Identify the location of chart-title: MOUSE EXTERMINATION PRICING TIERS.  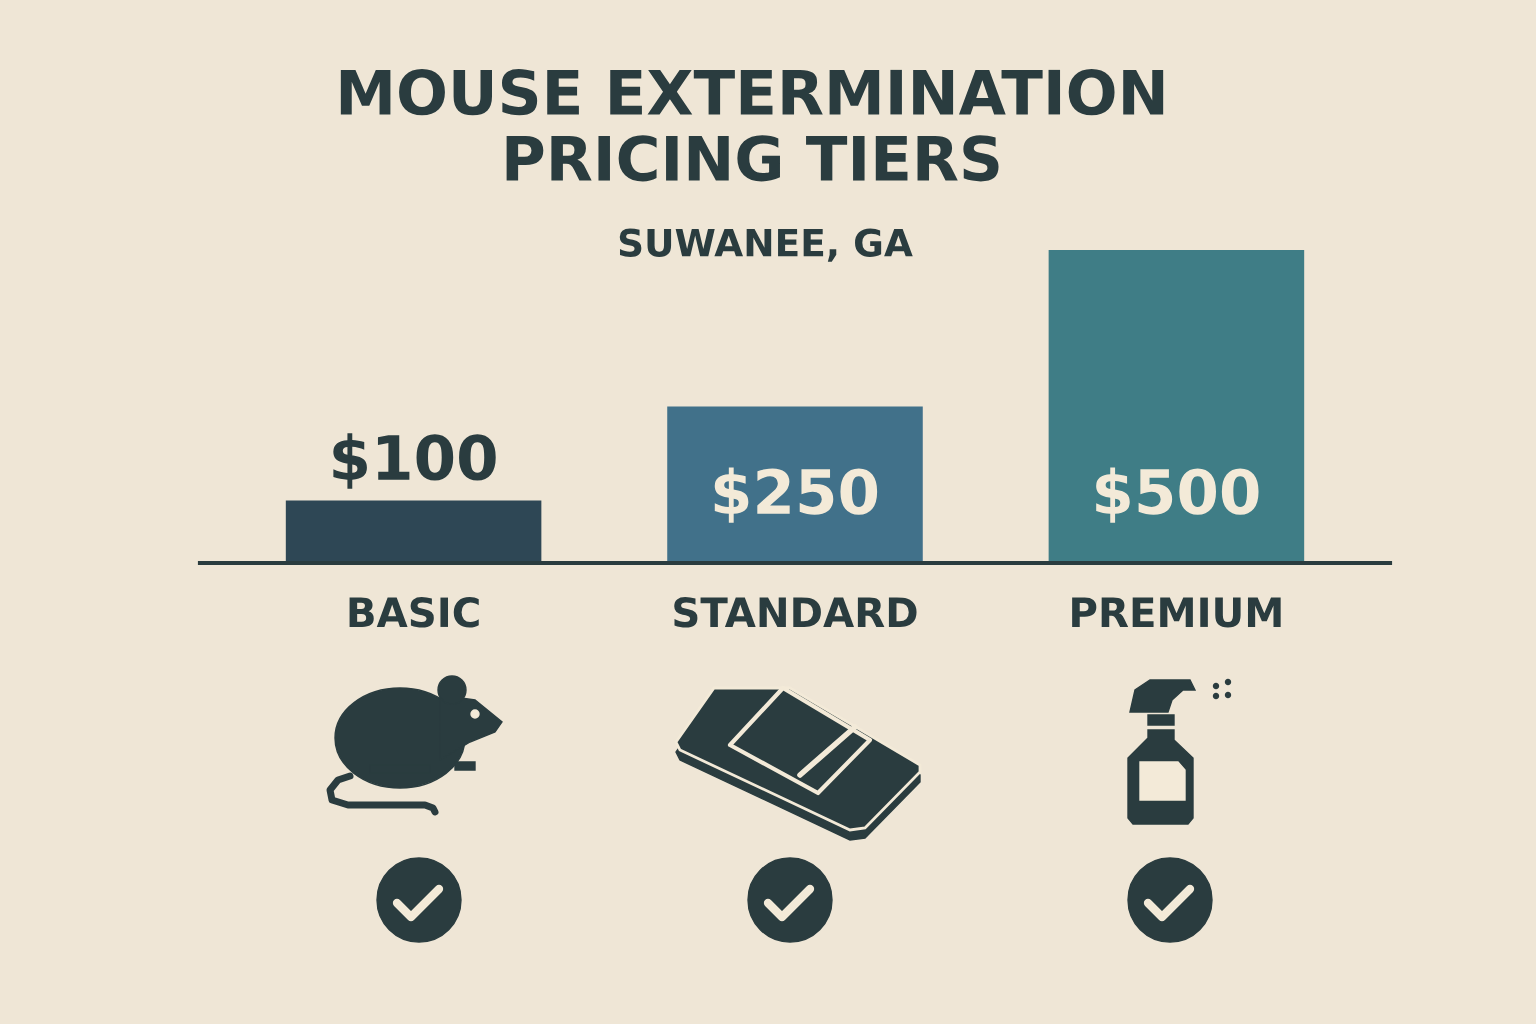
(752, 125).